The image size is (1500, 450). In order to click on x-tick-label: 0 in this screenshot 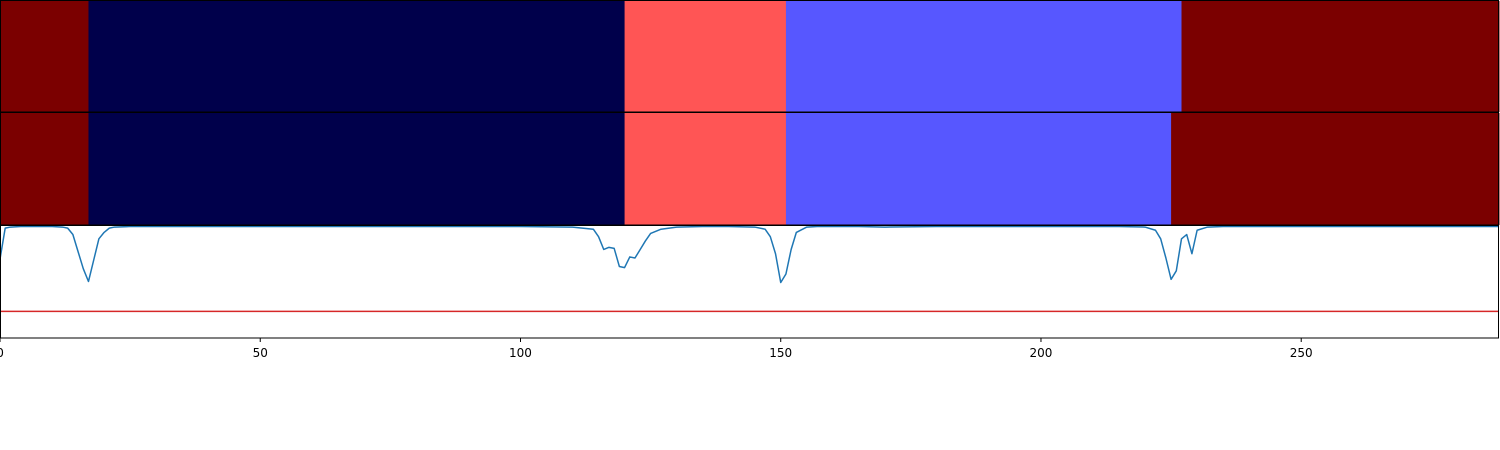, I will do `click(2, 353)`.